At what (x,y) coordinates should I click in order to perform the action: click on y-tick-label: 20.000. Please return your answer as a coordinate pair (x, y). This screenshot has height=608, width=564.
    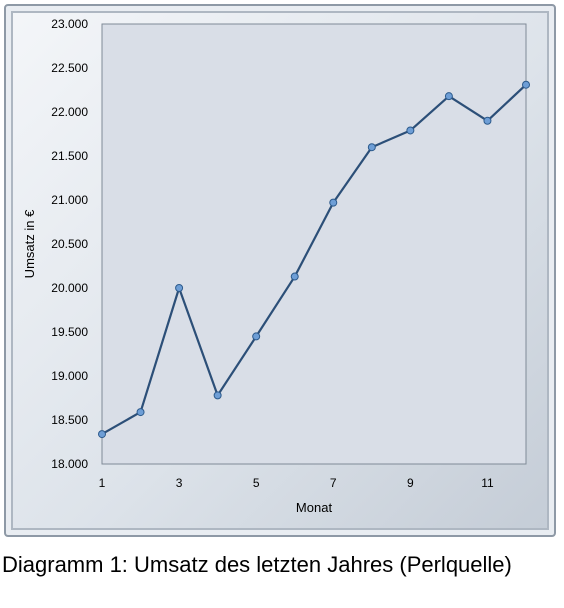
    Looking at the image, I should click on (69, 288).